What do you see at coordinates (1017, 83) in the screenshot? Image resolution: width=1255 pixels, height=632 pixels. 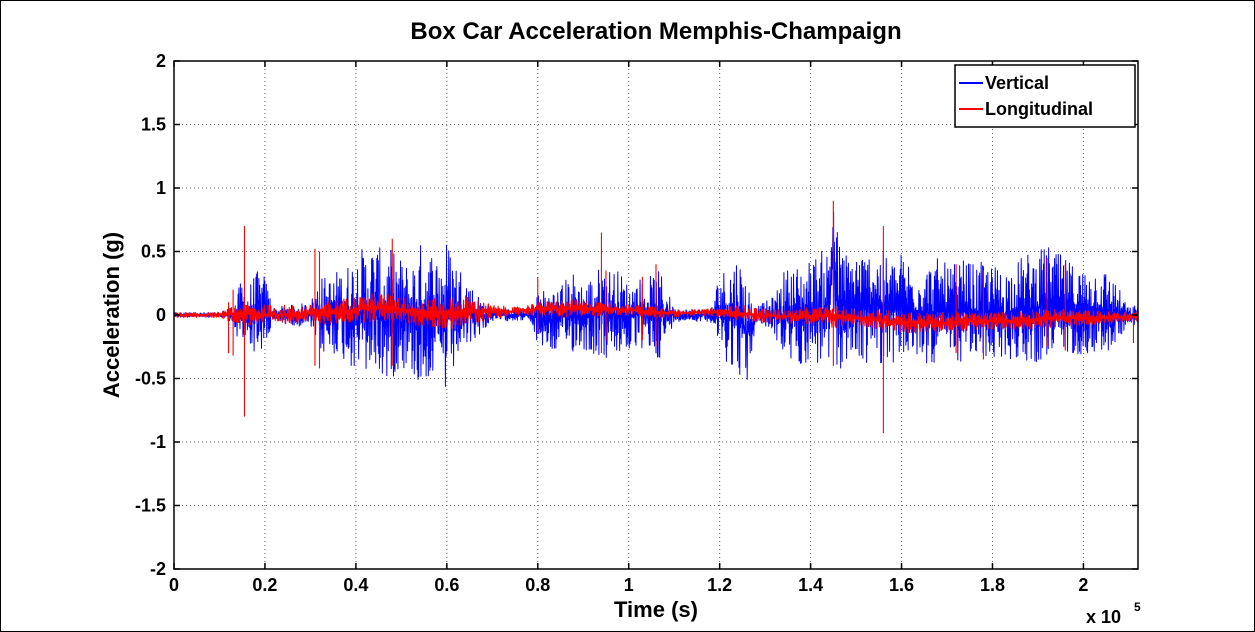 I see `legend-label-vertical: Vertical` at bounding box center [1017, 83].